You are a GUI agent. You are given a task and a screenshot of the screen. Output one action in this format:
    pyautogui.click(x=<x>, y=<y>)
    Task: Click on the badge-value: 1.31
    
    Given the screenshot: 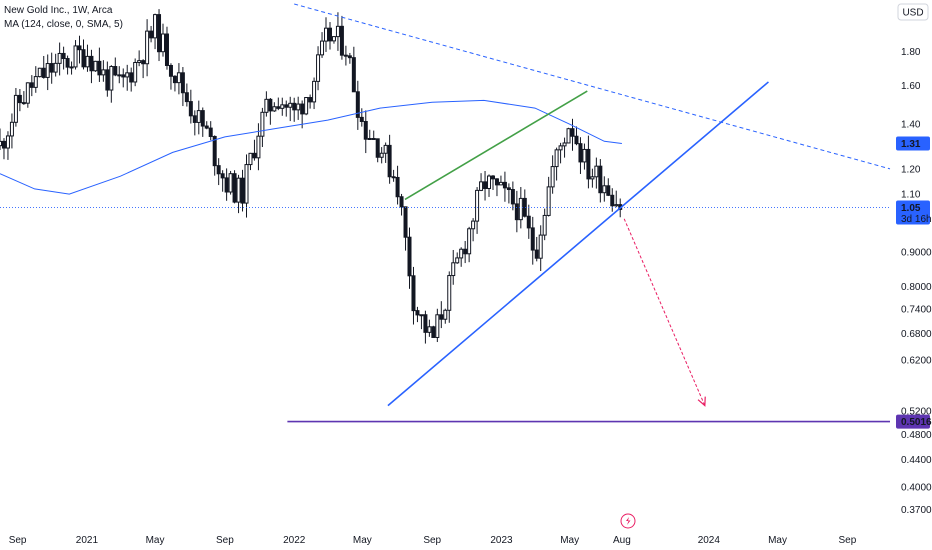 What is the action you would take?
    pyautogui.click(x=911, y=144)
    